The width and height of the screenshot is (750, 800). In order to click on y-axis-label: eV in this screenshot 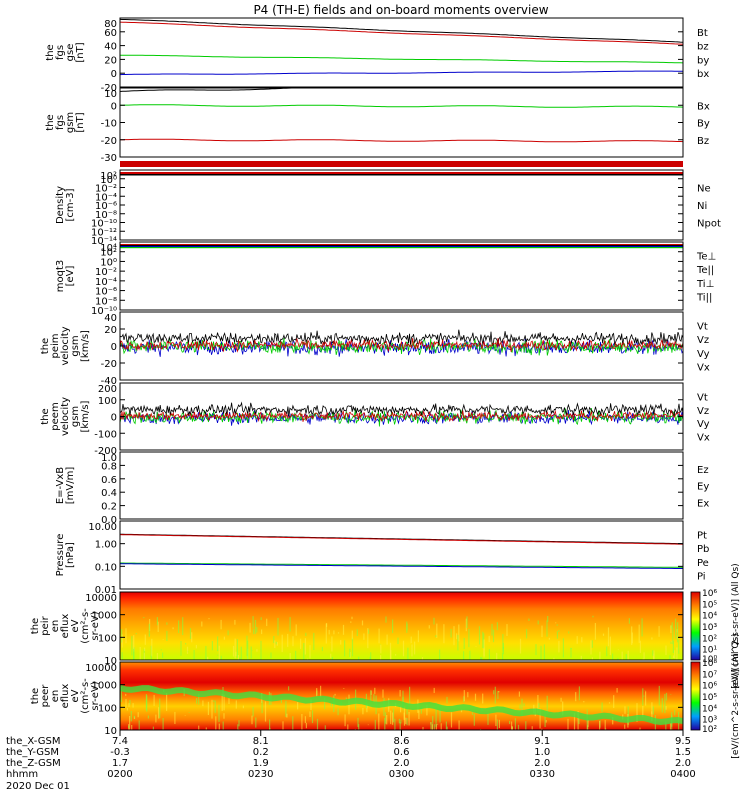, I will do `click(75, 625)`.